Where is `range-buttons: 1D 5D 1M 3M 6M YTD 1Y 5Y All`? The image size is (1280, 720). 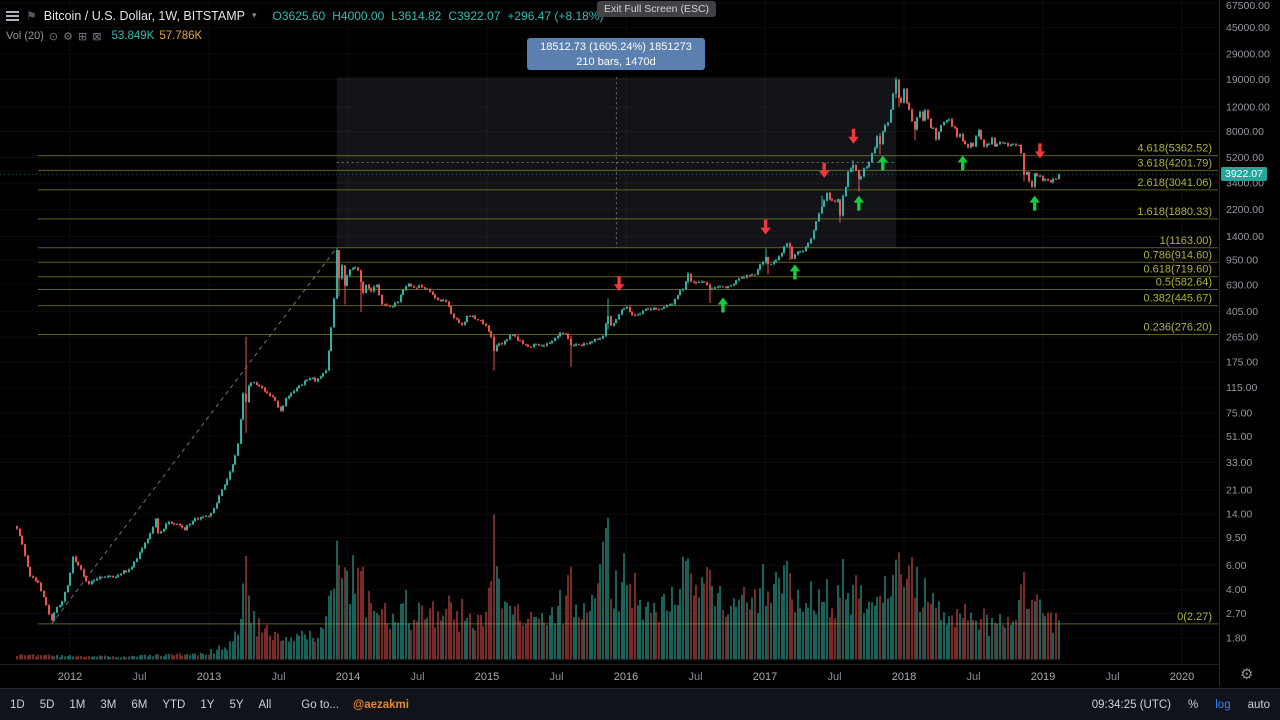 range-buttons: 1D 5D 1M 3M 6M YTD 1Y 5Y All is located at coordinates (140, 705).